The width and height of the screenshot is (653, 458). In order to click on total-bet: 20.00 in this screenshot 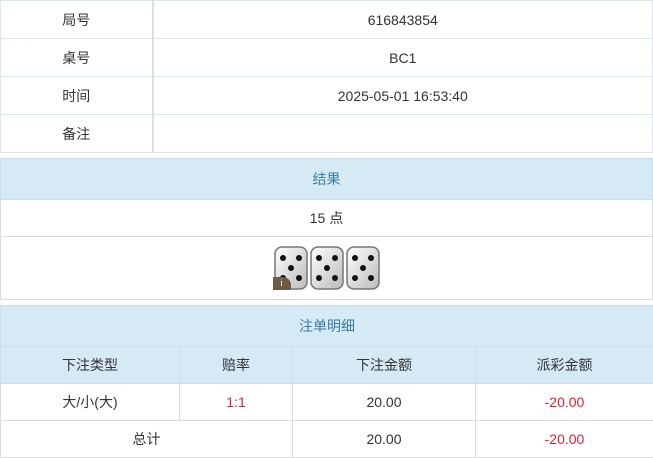, I will do `click(384, 439)`.